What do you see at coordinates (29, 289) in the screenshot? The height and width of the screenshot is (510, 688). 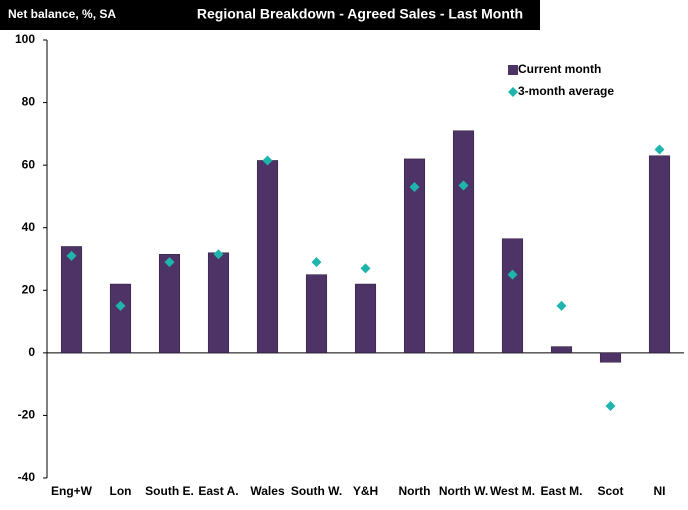 I see `y-tick-label: 20` at bounding box center [29, 289].